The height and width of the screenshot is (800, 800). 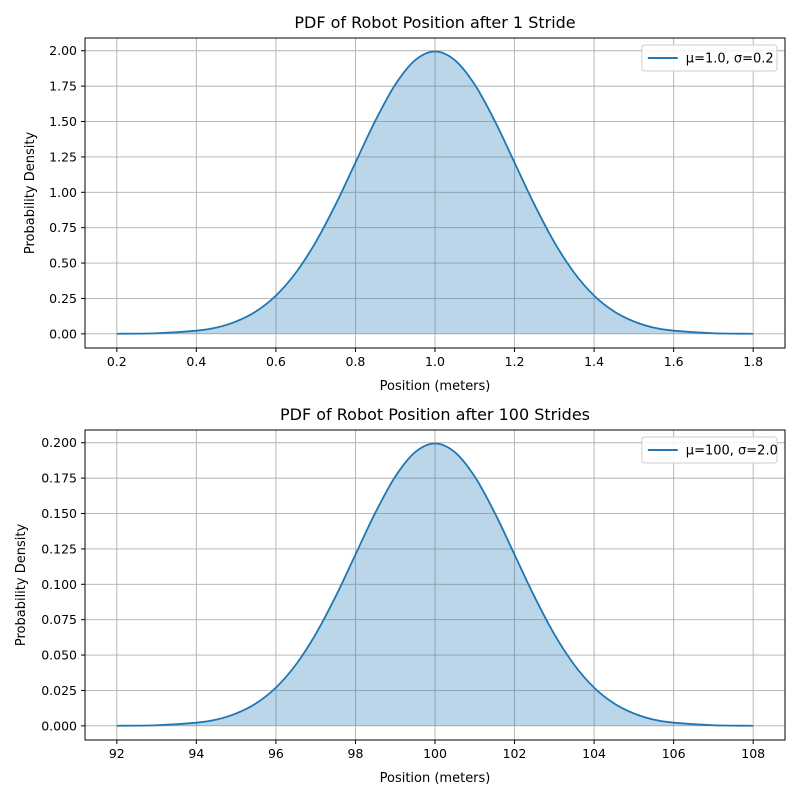 What do you see at coordinates (59, 725) in the screenshot?
I see `y-tick-label: 0.000` at bounding box center [59, 725].